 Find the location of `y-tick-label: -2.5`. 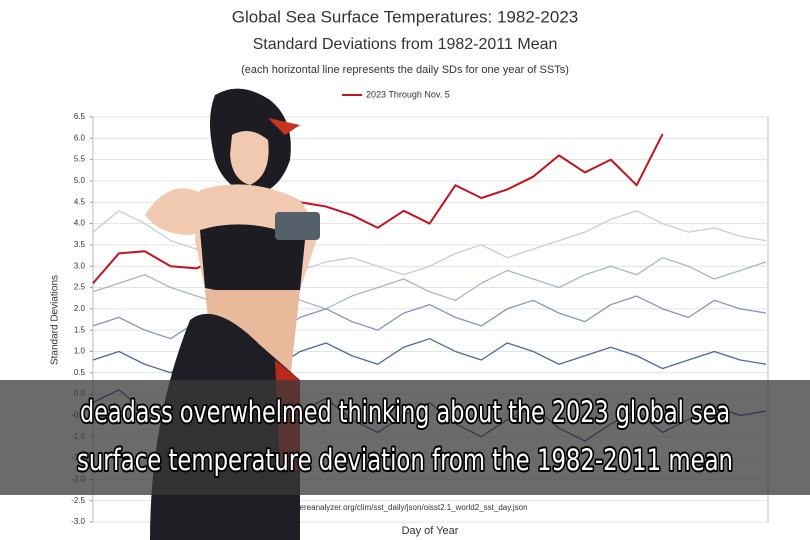

y-tick-label: -2.5 is located at coordinates (78, 500).